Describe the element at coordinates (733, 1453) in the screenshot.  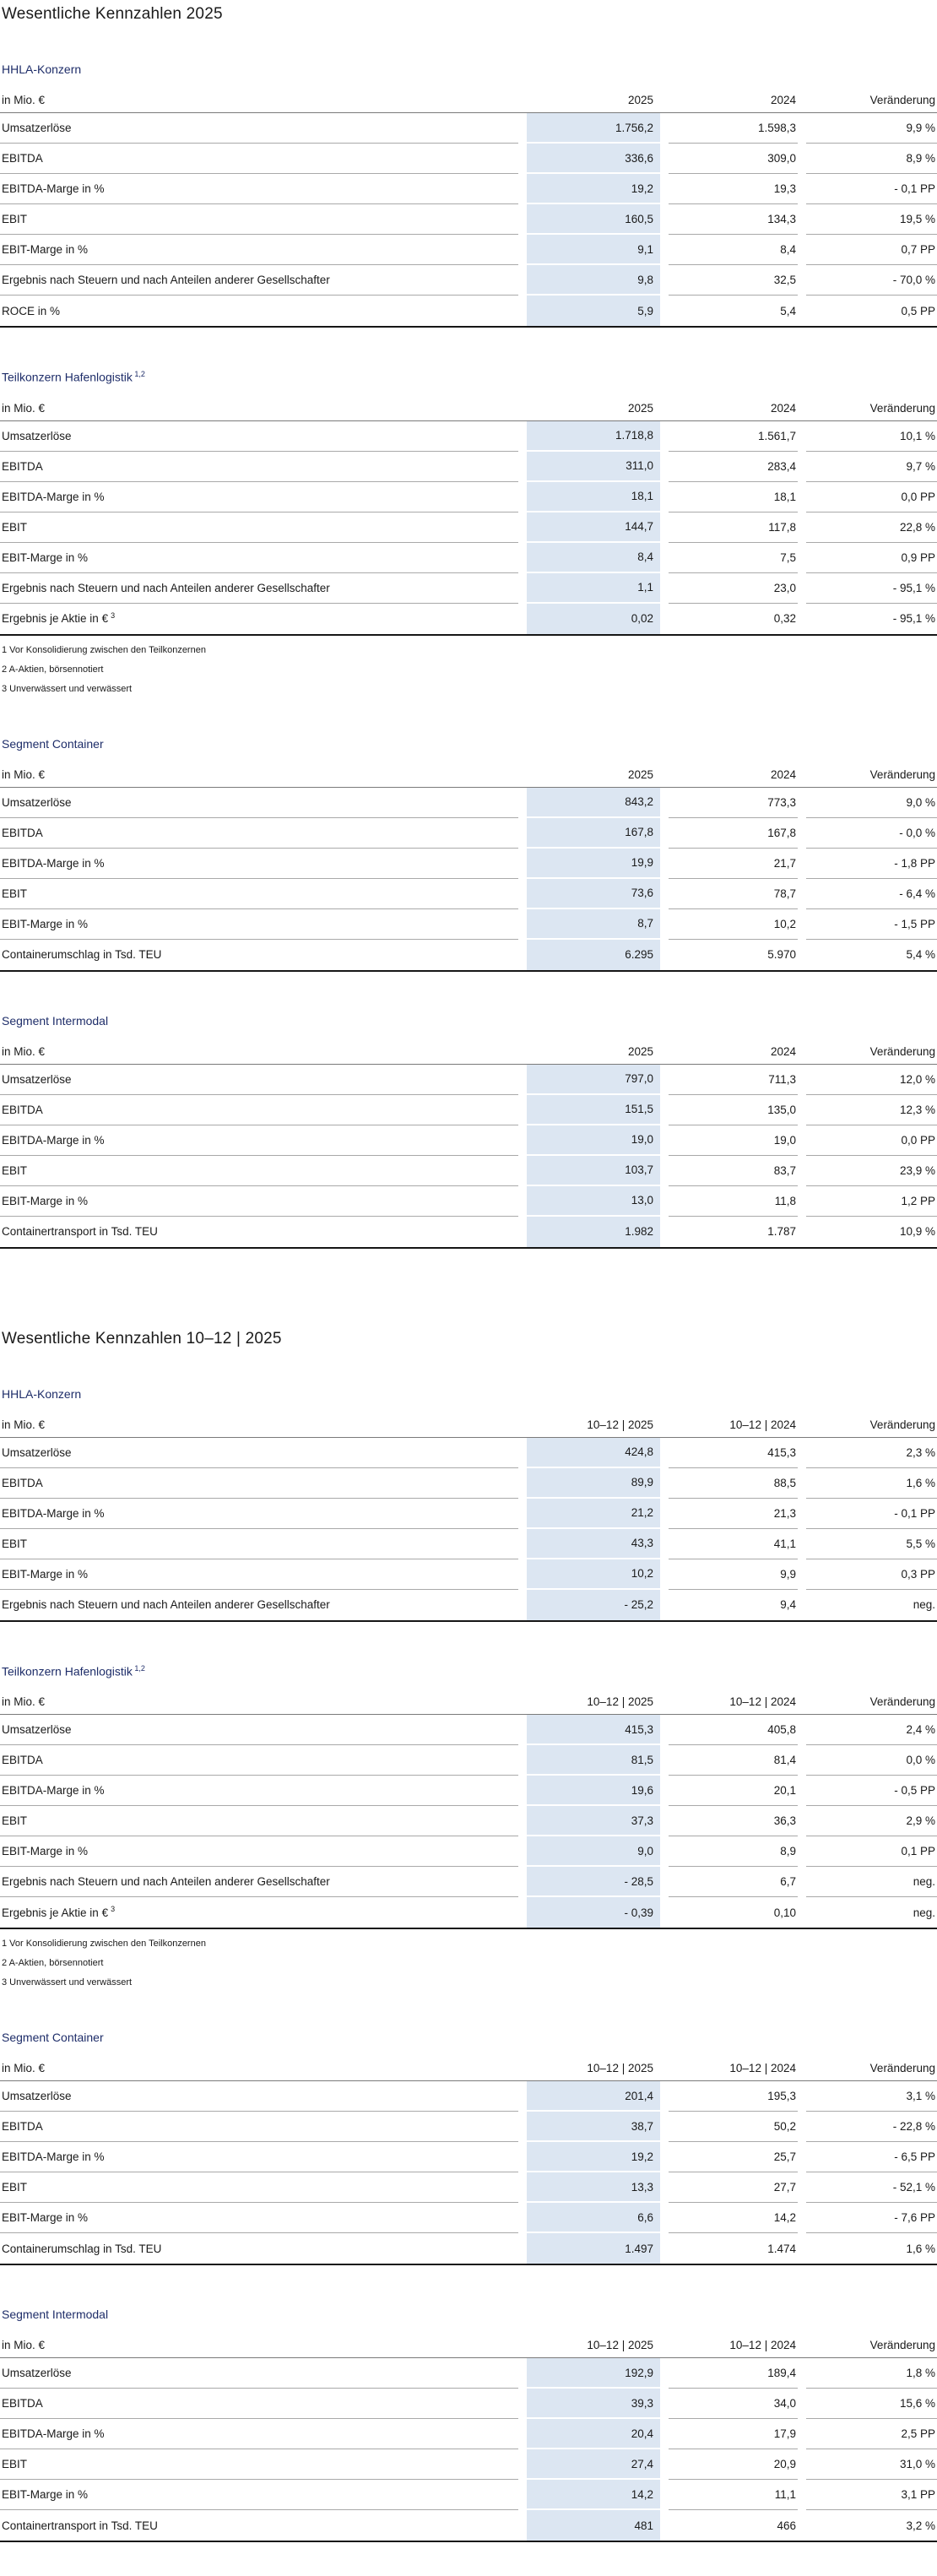
I see `value-prior-period: 415,3` at that location.